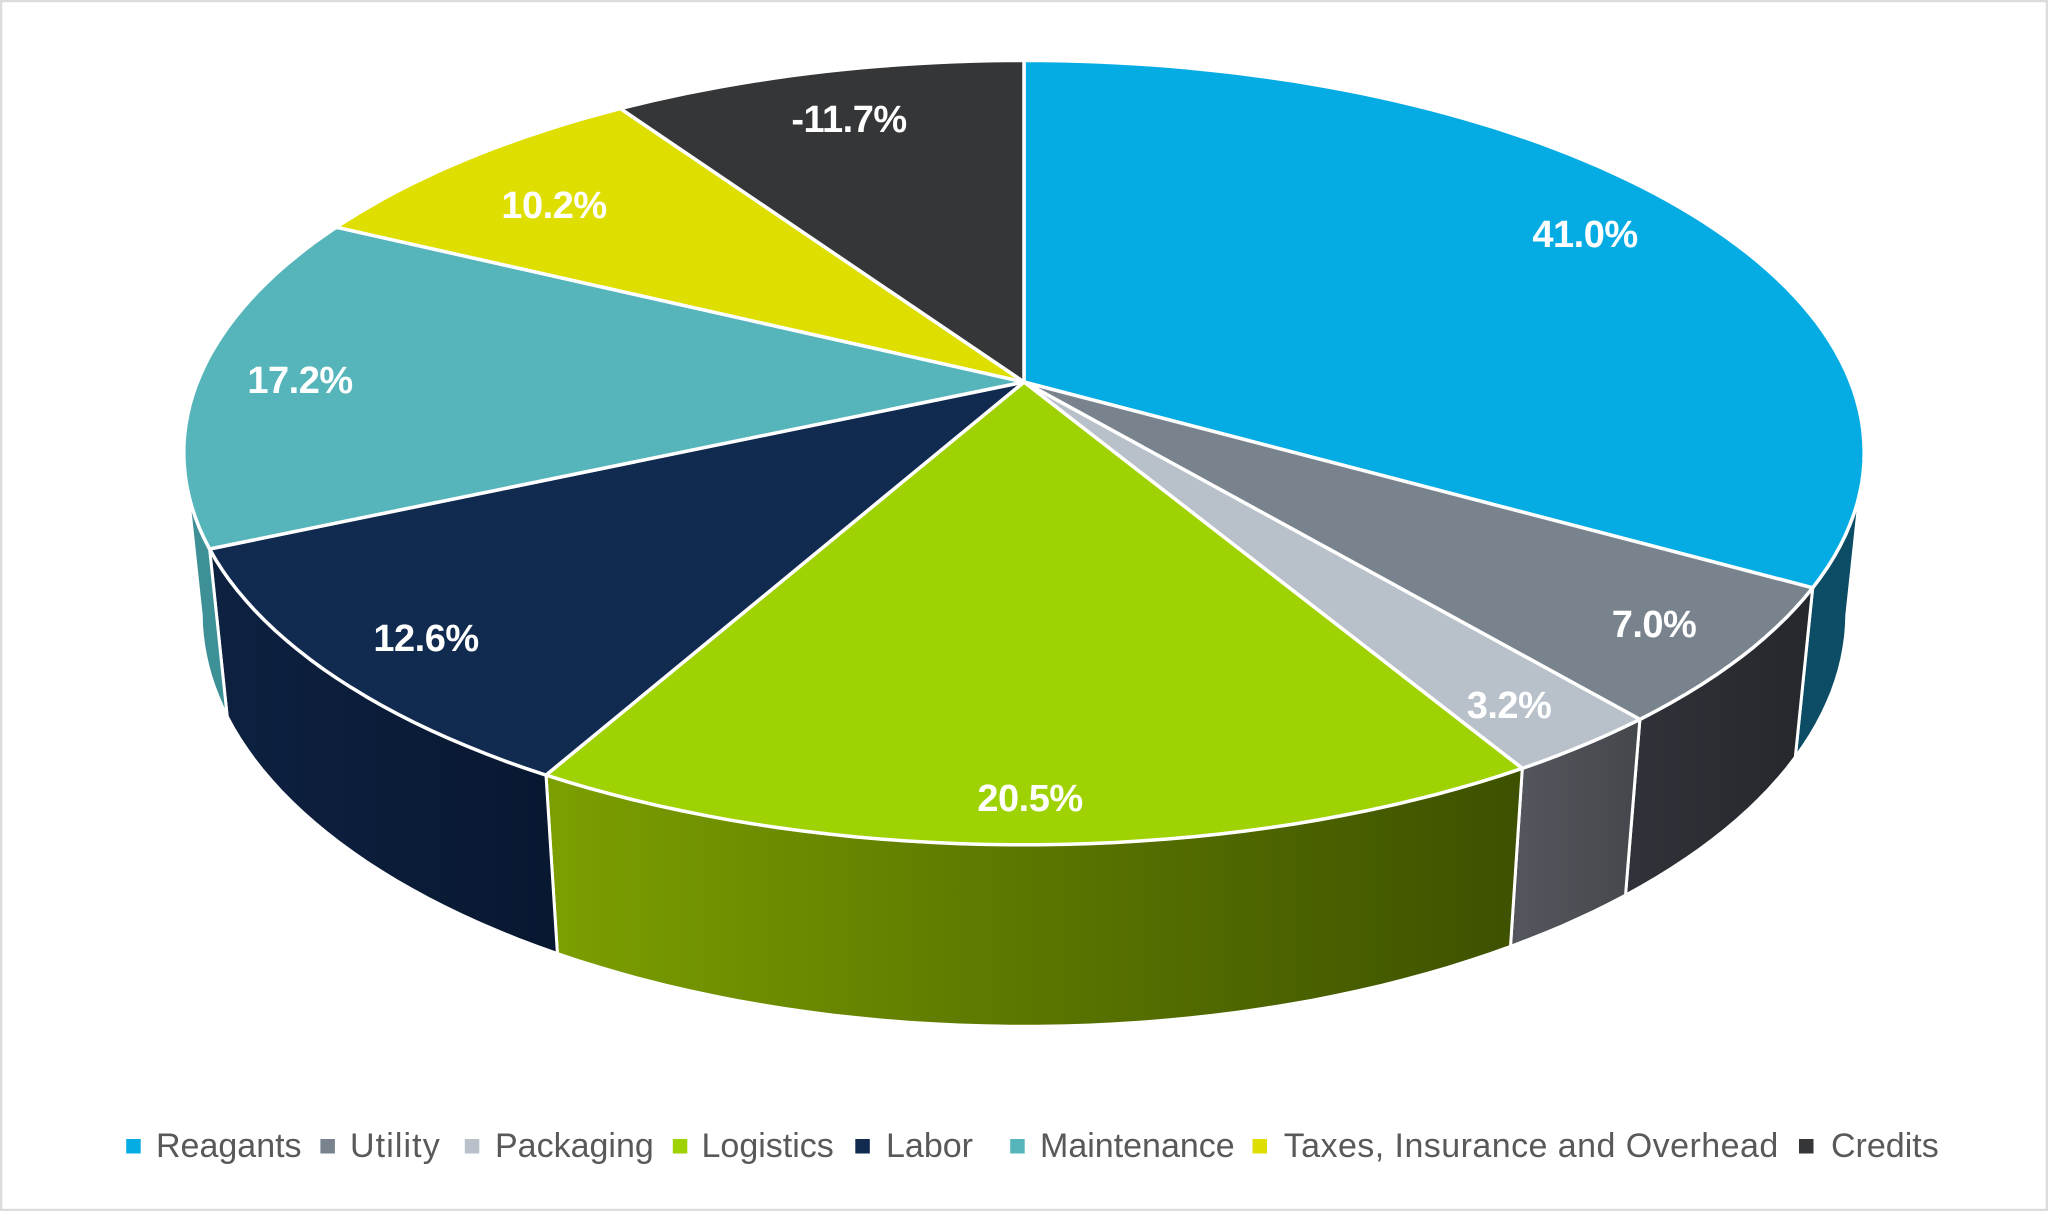 The image size is (2048, 1216). Describe the element at coordinates (1584, 235) in the screenshot. I see `svg-text: 41.0%` at that location.